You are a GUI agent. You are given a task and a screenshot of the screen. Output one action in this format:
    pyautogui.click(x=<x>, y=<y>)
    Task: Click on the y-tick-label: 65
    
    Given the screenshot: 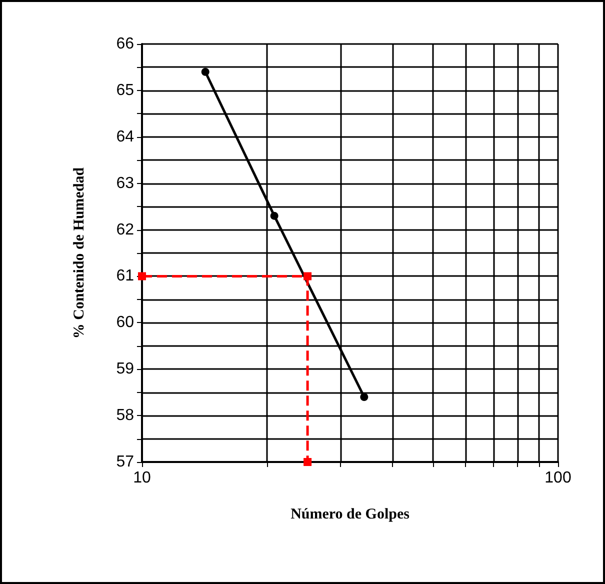 What is the action you would take?
    pyautogui.click(x=125, y=90)
    